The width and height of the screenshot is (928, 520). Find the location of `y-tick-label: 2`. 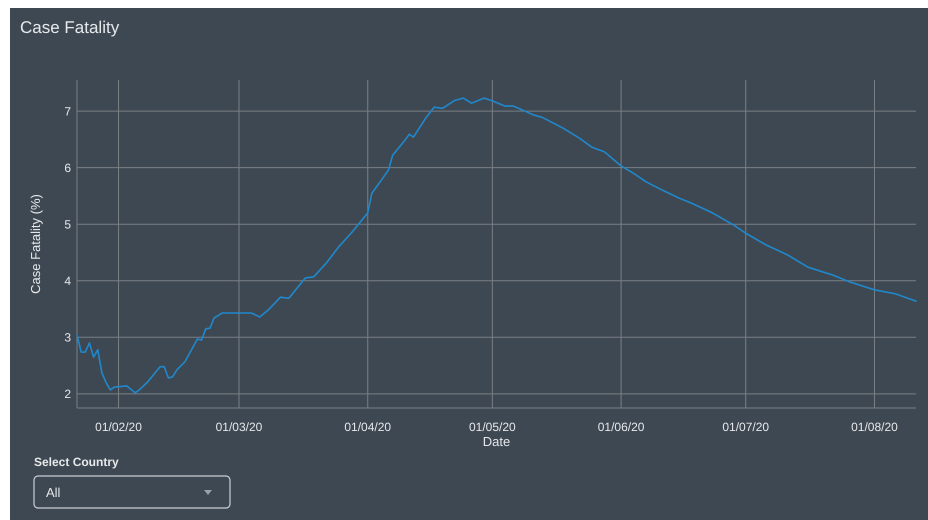

y-tick-label: 2 is located at coordinates (68, 394).